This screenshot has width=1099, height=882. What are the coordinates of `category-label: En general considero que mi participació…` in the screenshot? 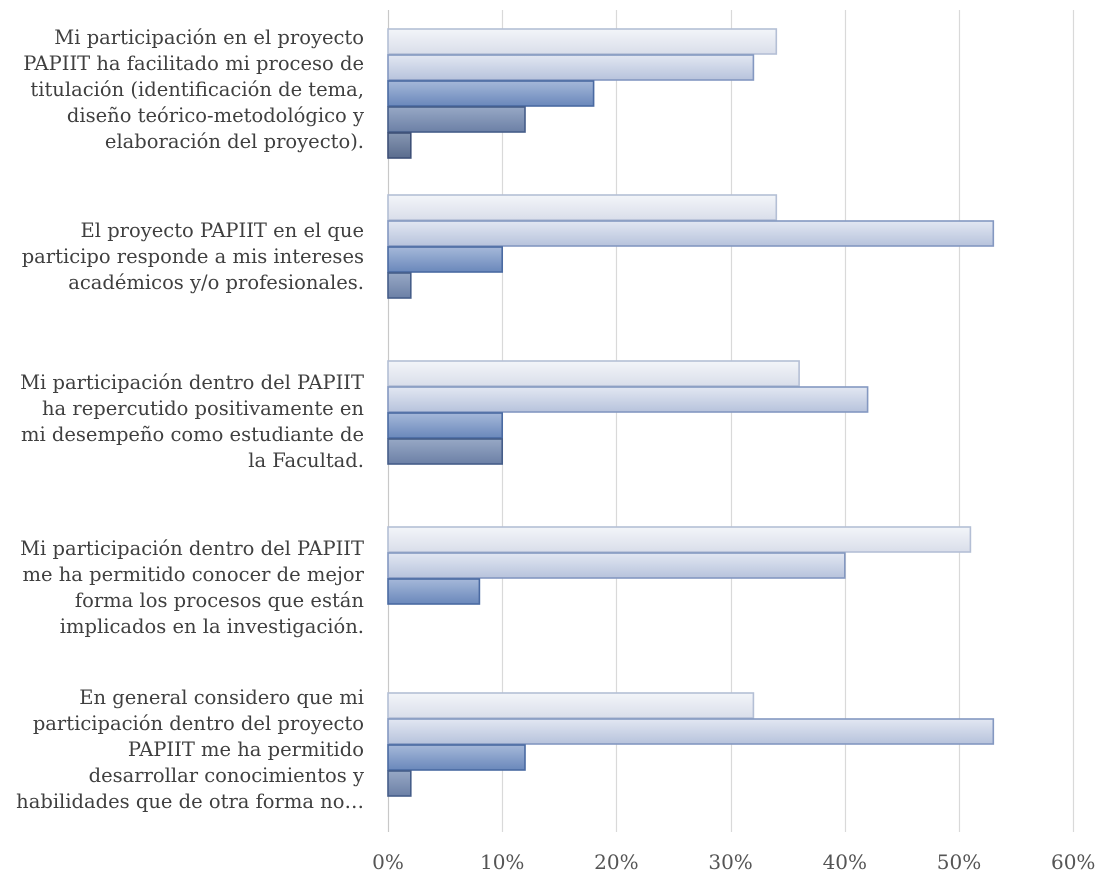 It's located at (190, 749).